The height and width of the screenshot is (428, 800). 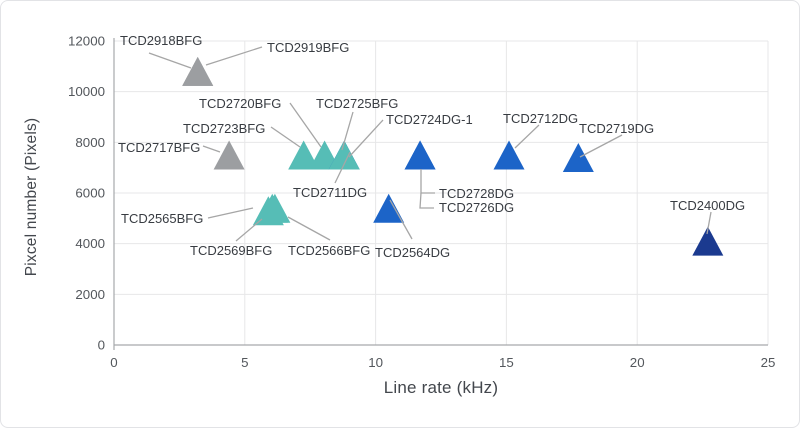 I want to click on label-tcd2918bfg: TCD2918BFG, so click(x=161, y=40).